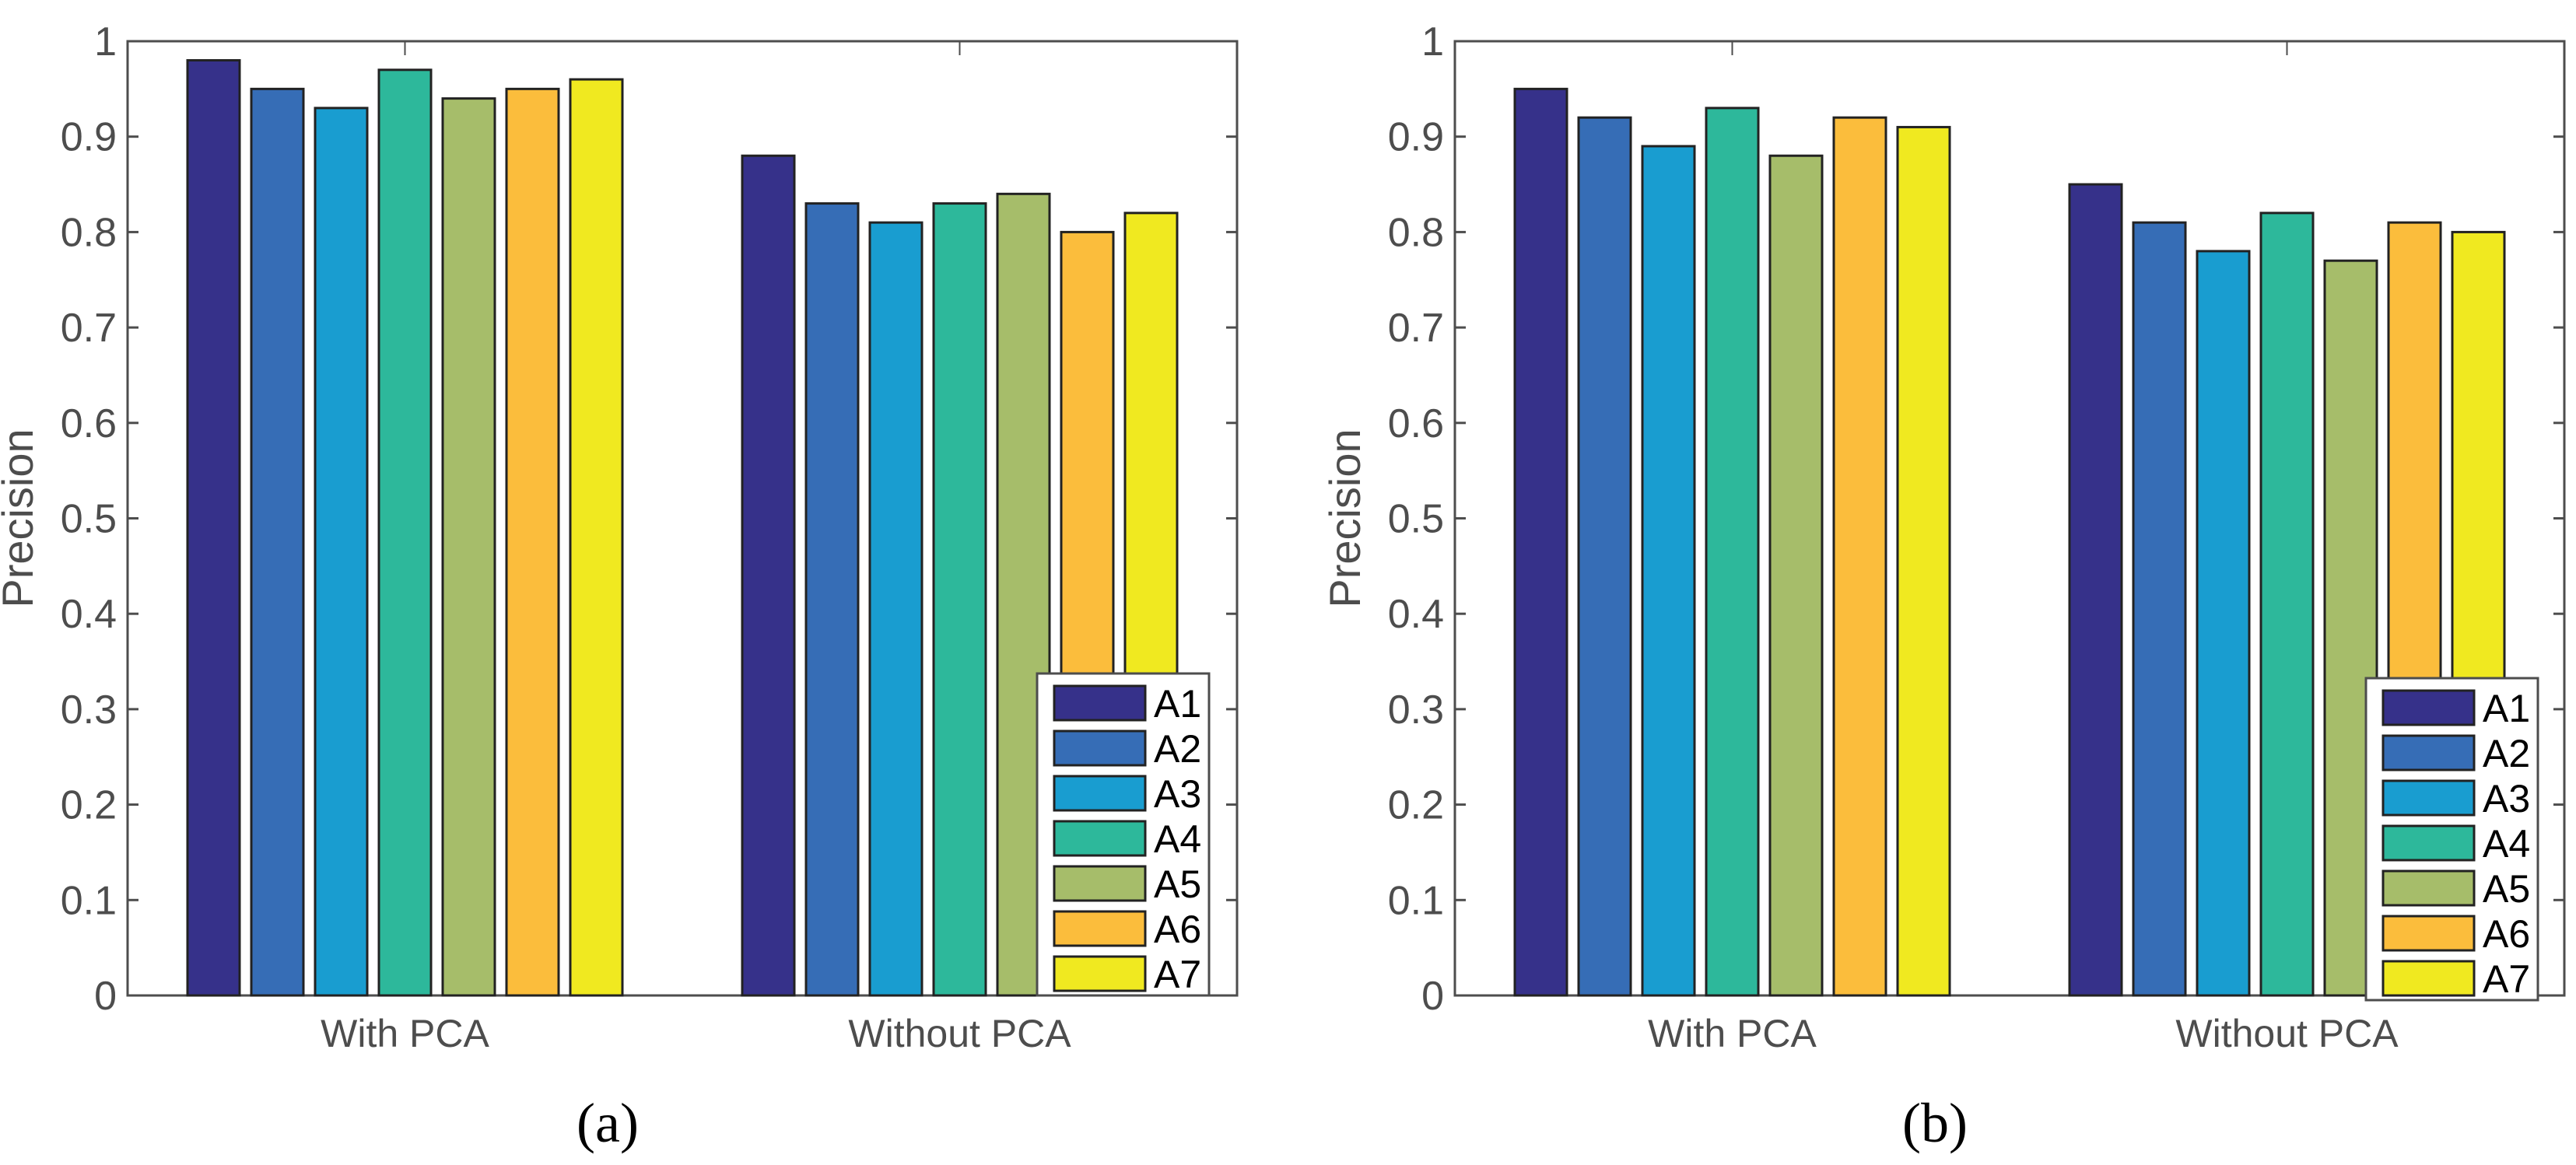  I want to click on subfigure-caption: (a), so click(608, 1123).